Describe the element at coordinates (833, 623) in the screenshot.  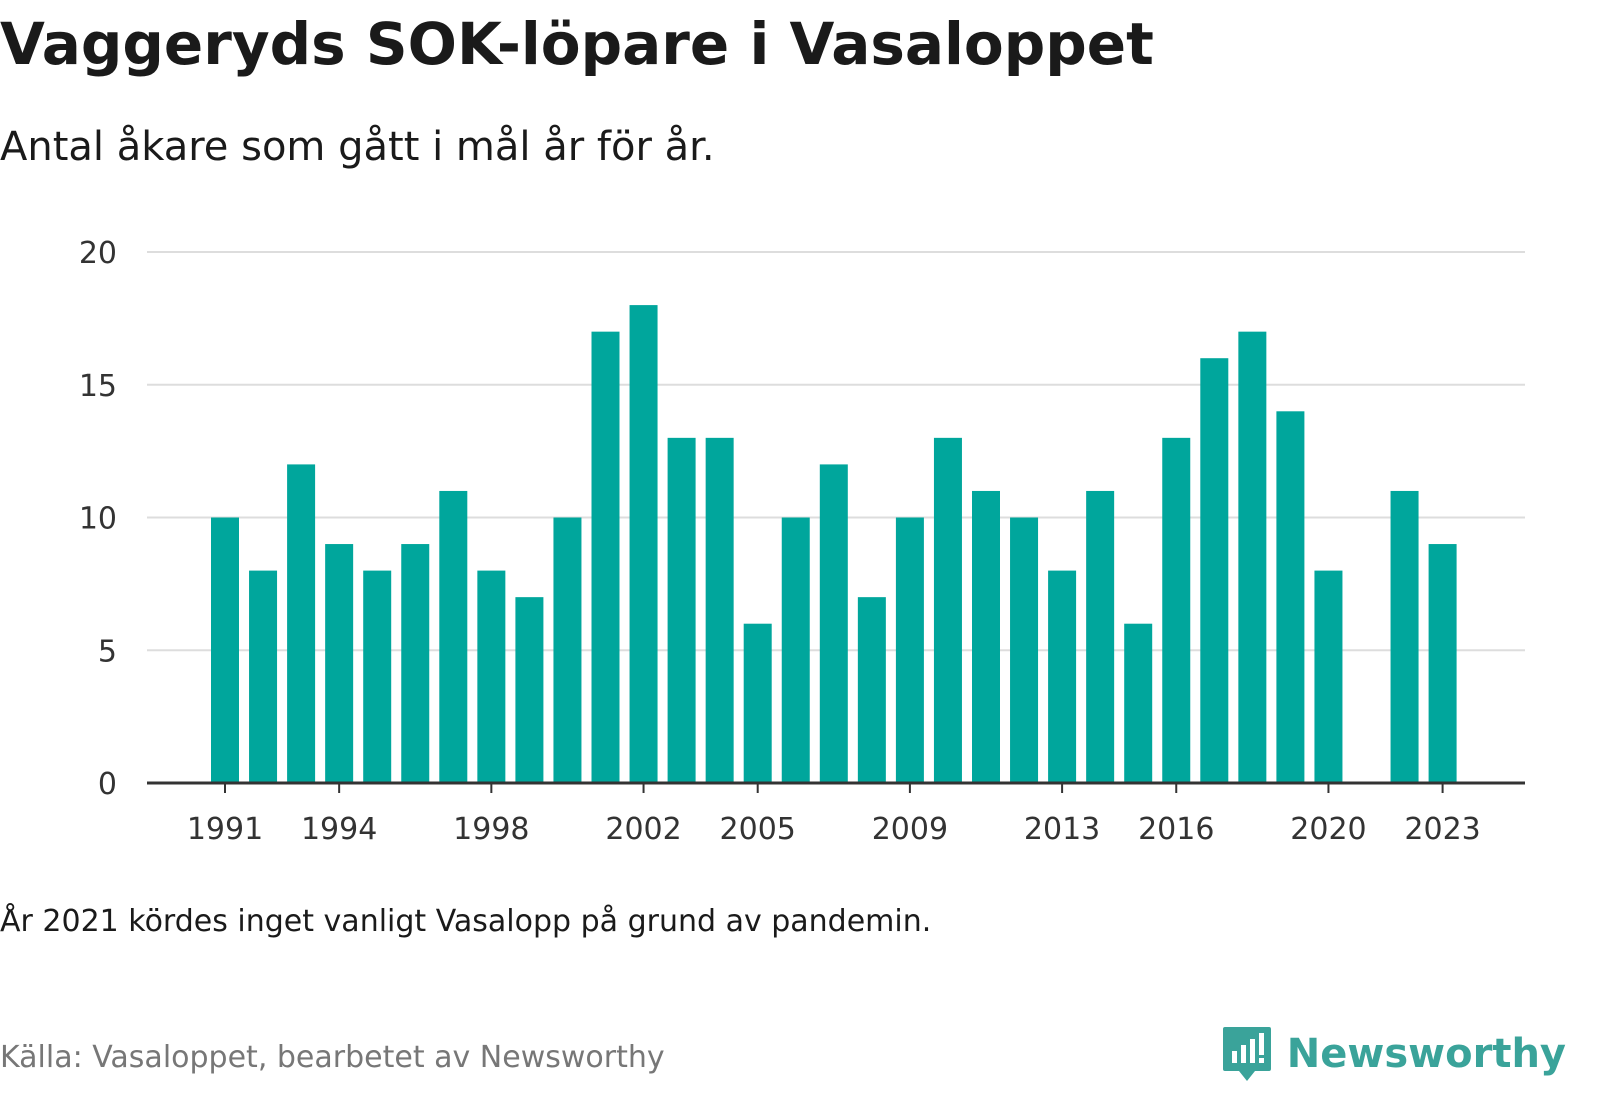
I see `bar-2007` at that location.